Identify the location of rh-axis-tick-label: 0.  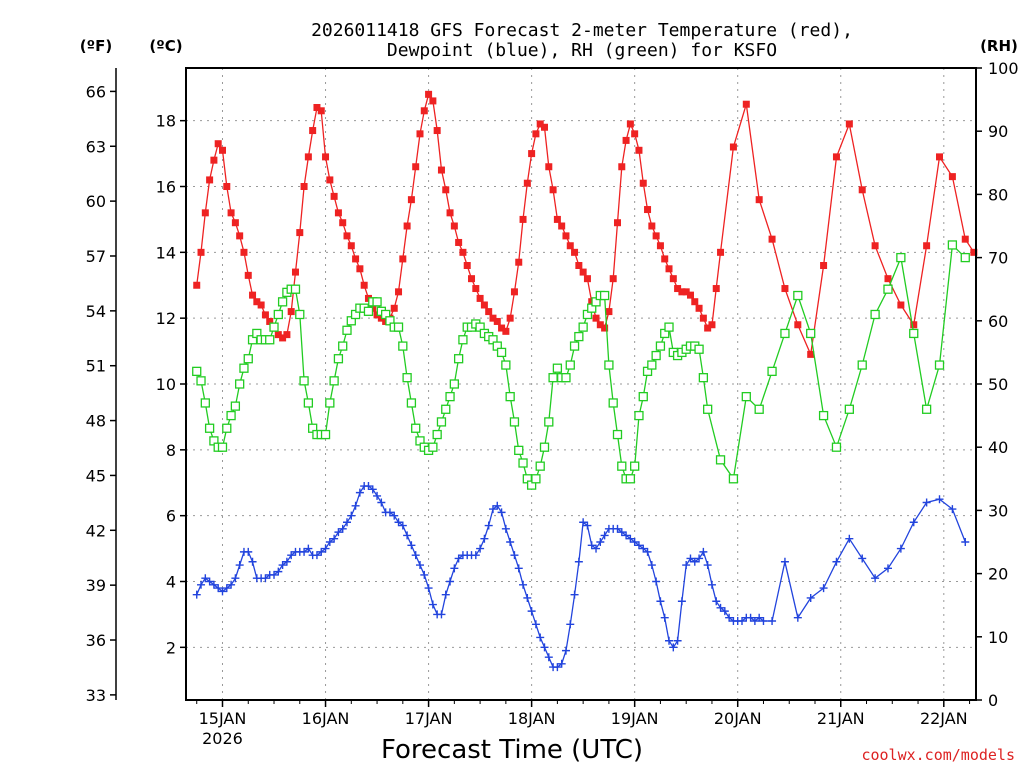
(993, 700).